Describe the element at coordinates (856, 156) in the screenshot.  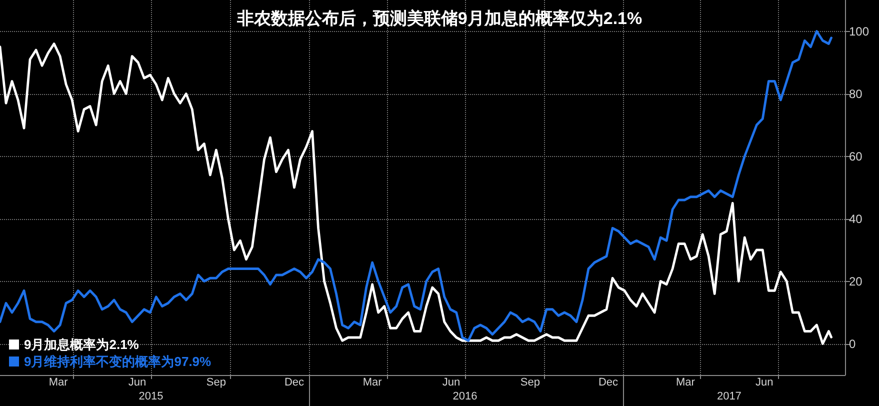
I see `y-tick-label: 60` at that location.